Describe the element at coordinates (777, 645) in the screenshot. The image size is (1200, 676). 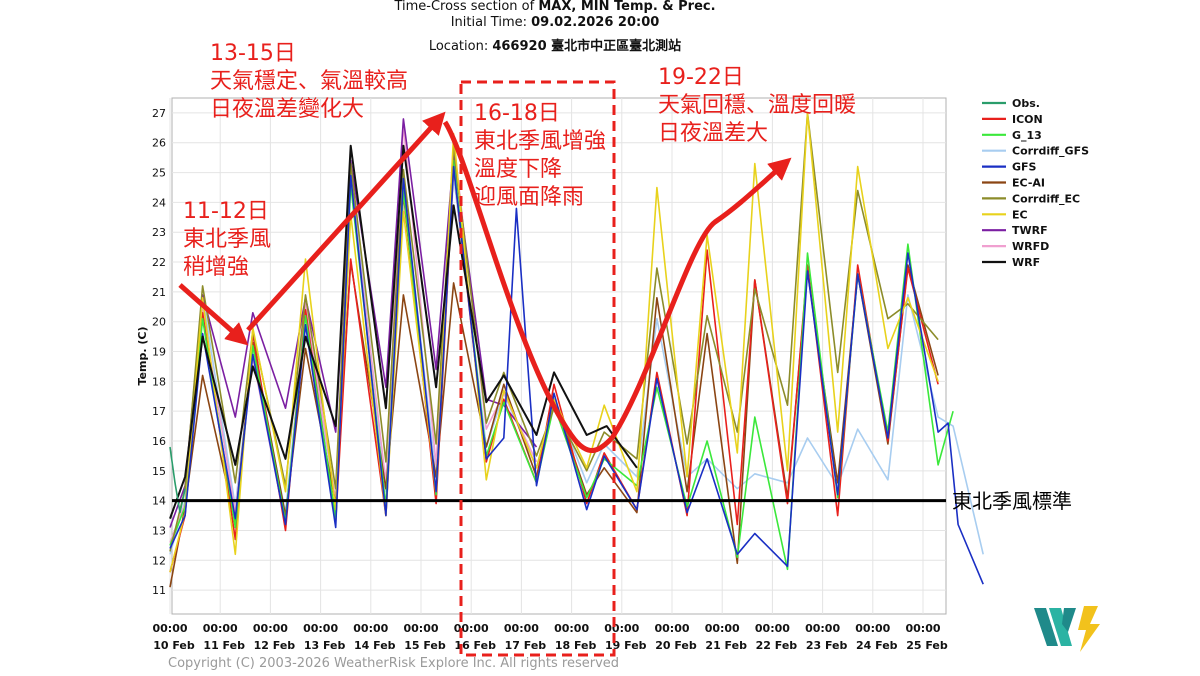
I see `x-tick-date: 22 Feb` at that location.